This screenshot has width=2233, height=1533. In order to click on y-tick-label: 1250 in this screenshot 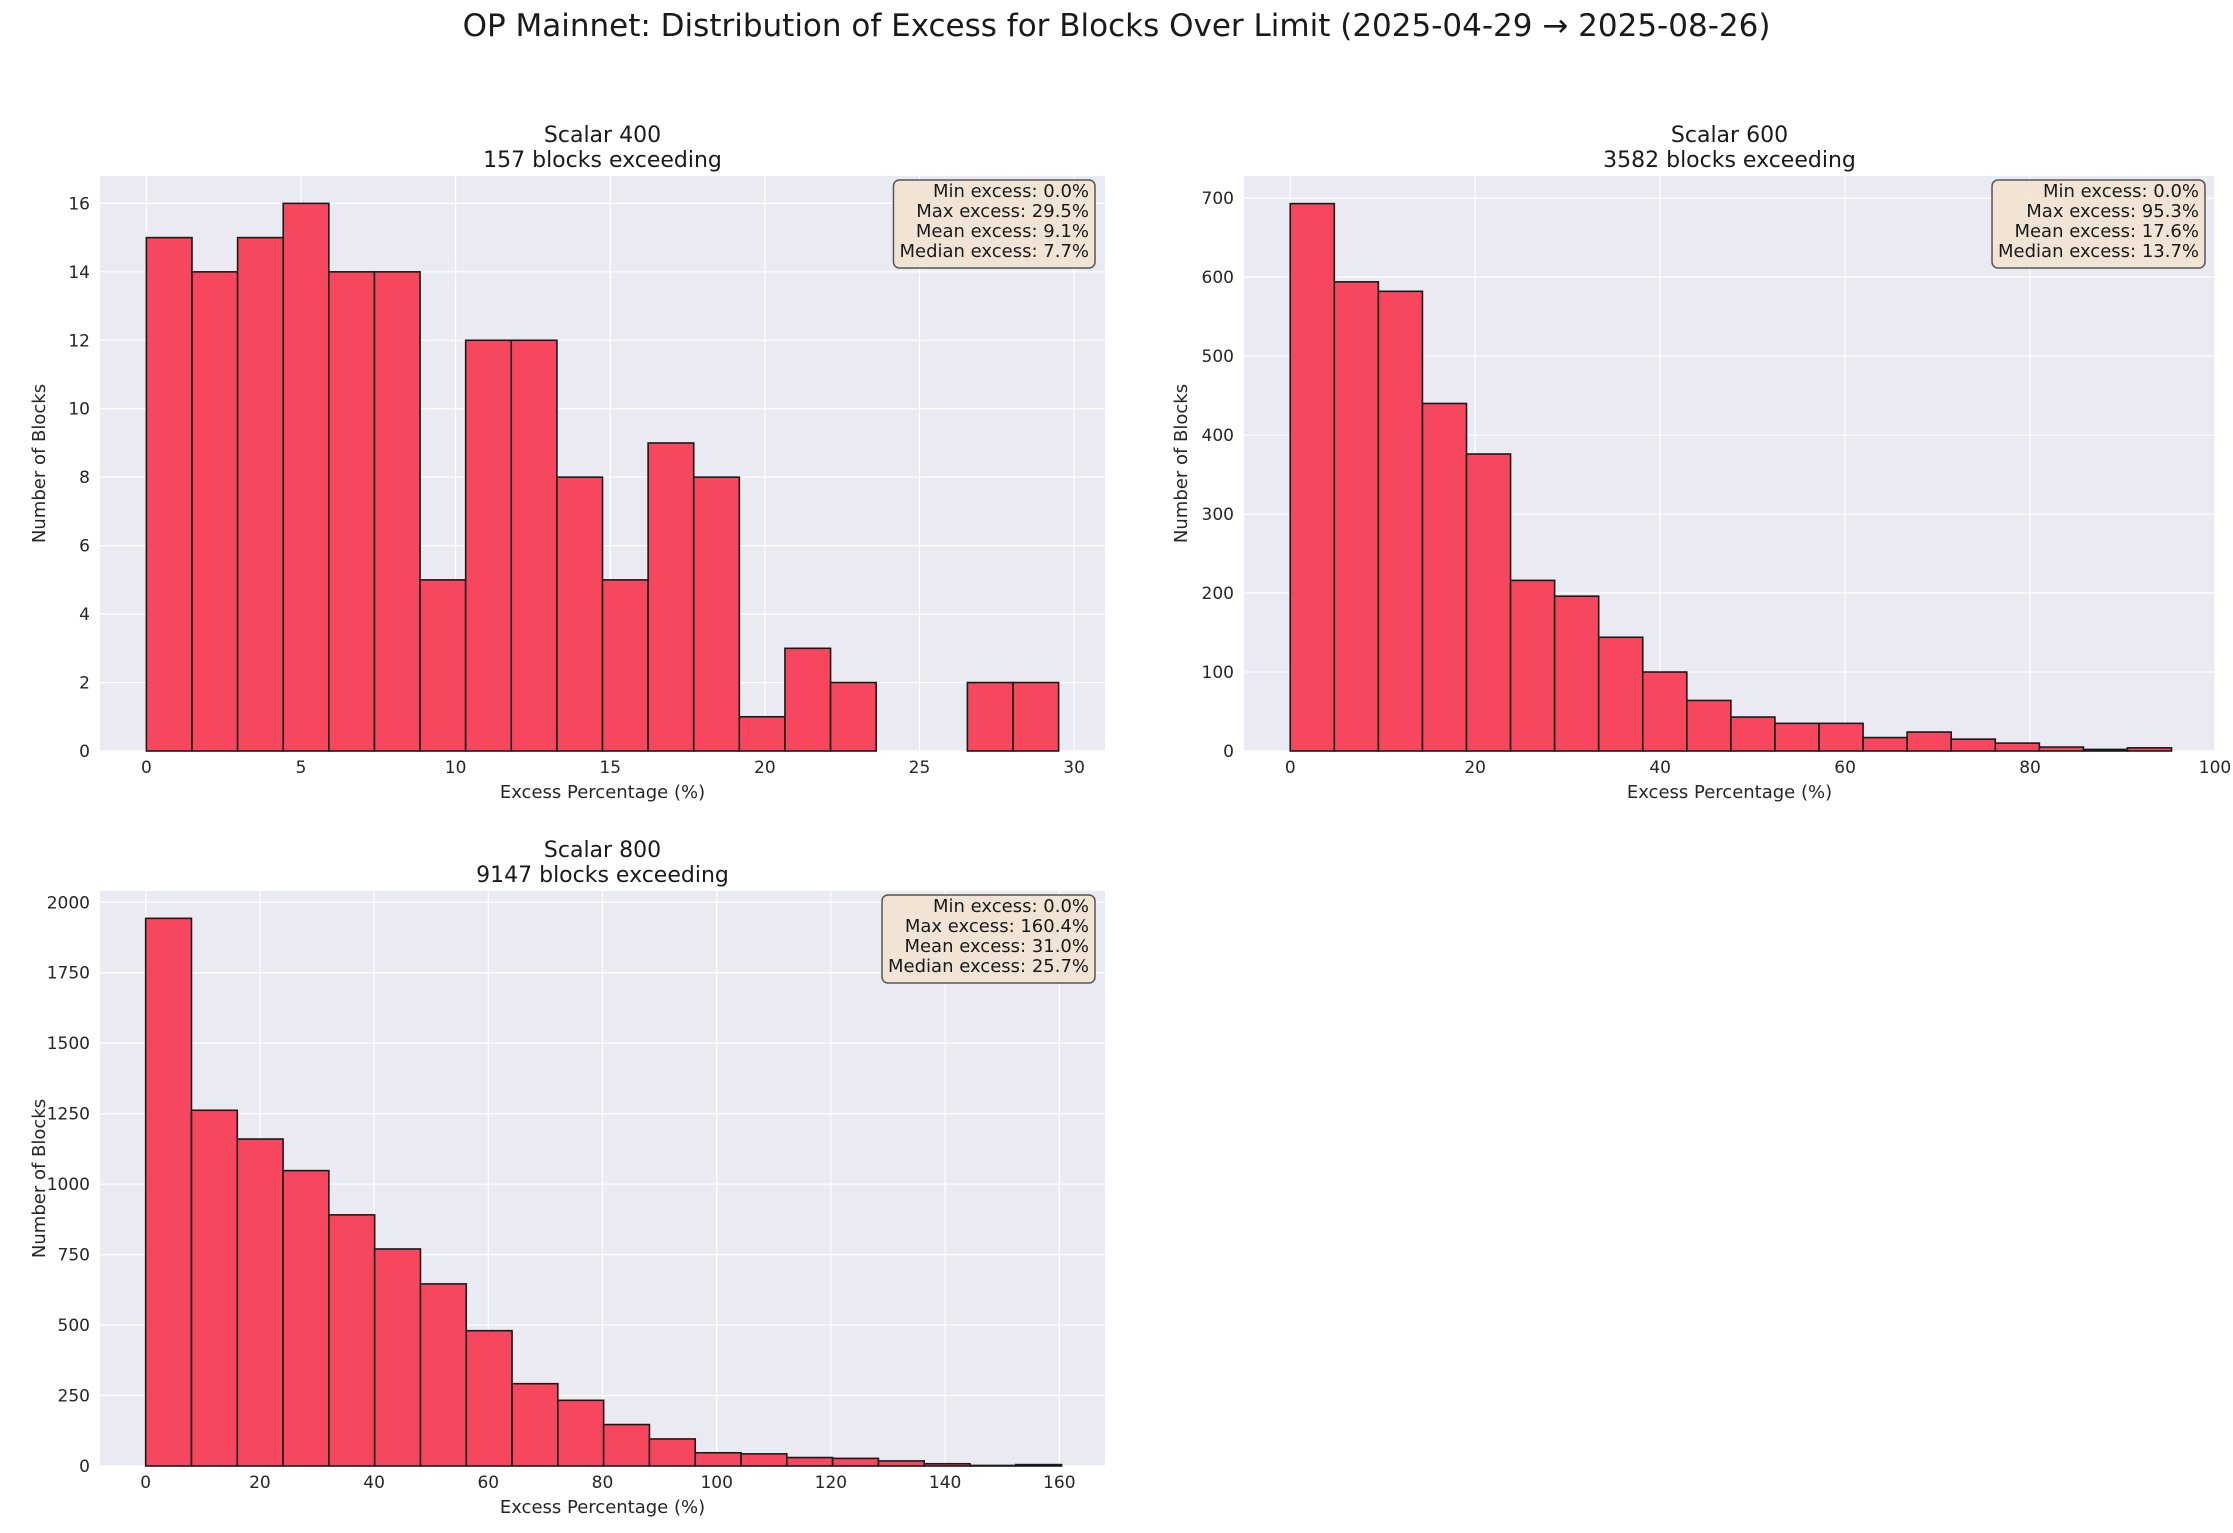, I will do `click(68, 1115)`.